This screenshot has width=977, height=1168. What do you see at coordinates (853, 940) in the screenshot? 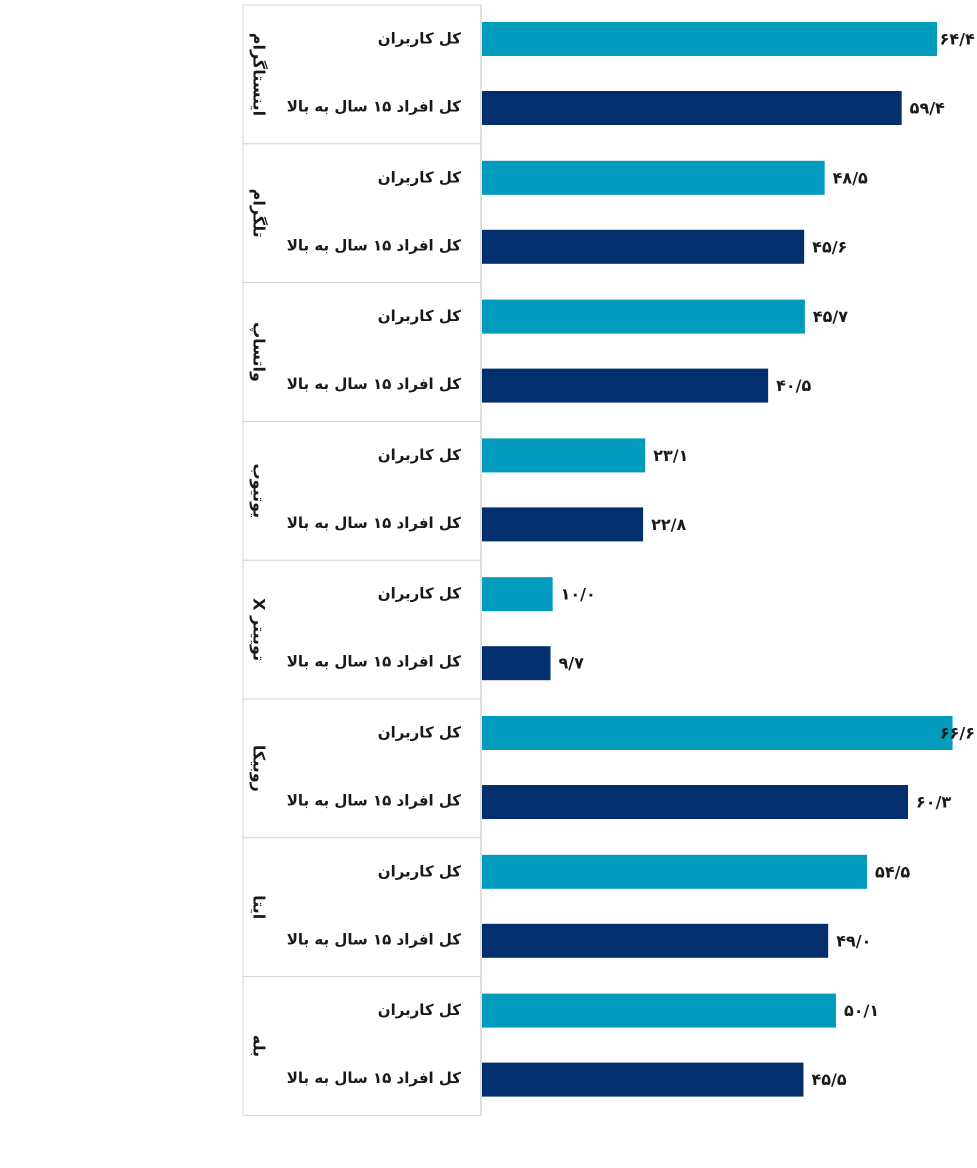
I see `data-label: ۴۹/۰` at bounding box center [853, 940].